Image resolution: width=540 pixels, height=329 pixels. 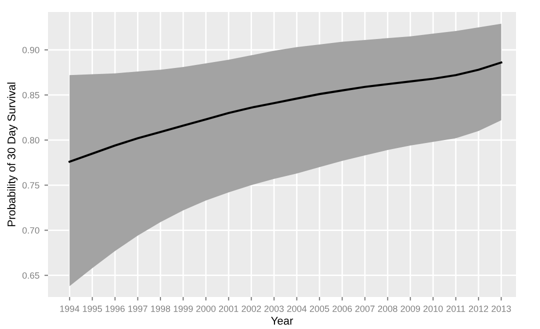 I want to click on x-tick-label: 2012, so click(x=478, y=309).